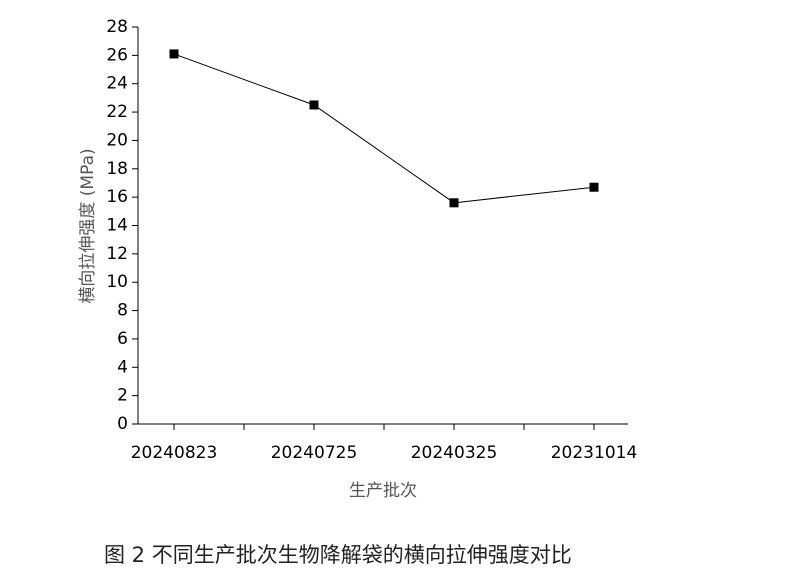 The width and height of the screenshot is (800, 574). Describe the element at coordinates (117, 140) in the screenshot. I see `y-tick-label: 20` at that location.